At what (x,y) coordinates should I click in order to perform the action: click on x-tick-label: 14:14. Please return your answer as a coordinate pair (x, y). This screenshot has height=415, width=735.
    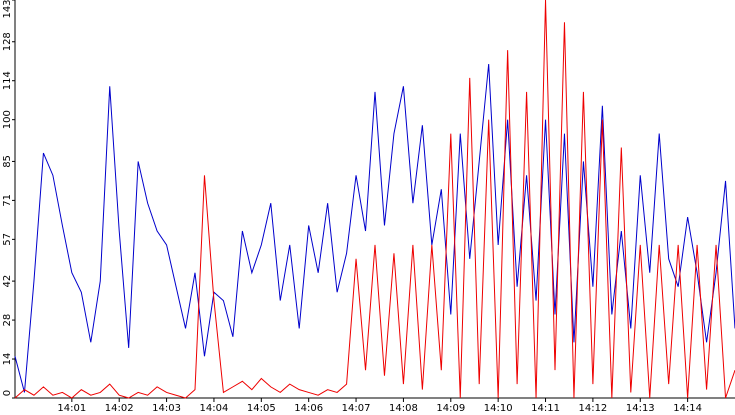
    Looking at the image, I should click on (687, 408).